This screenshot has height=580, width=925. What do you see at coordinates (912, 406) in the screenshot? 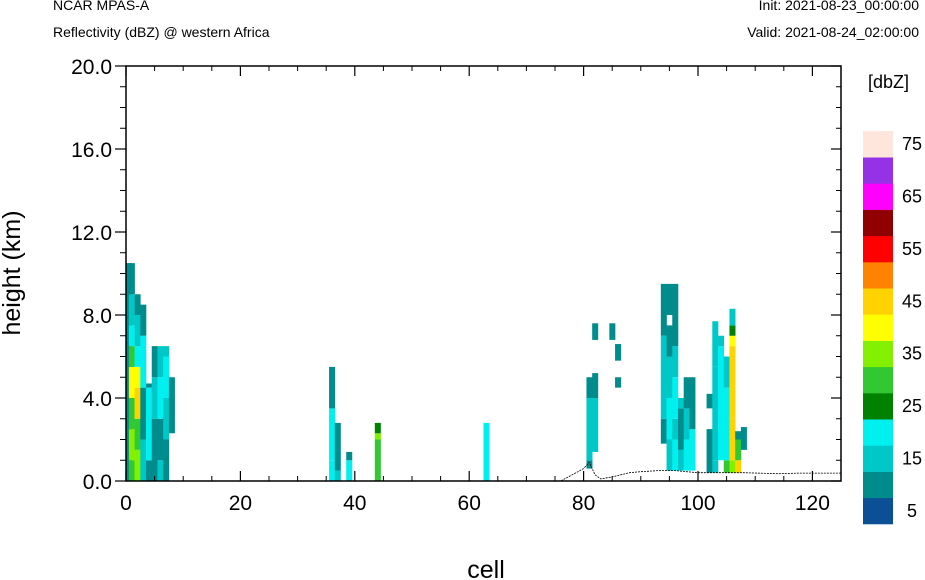
I see `colorbar-label-2: 25` at bounding box center [912, 406].